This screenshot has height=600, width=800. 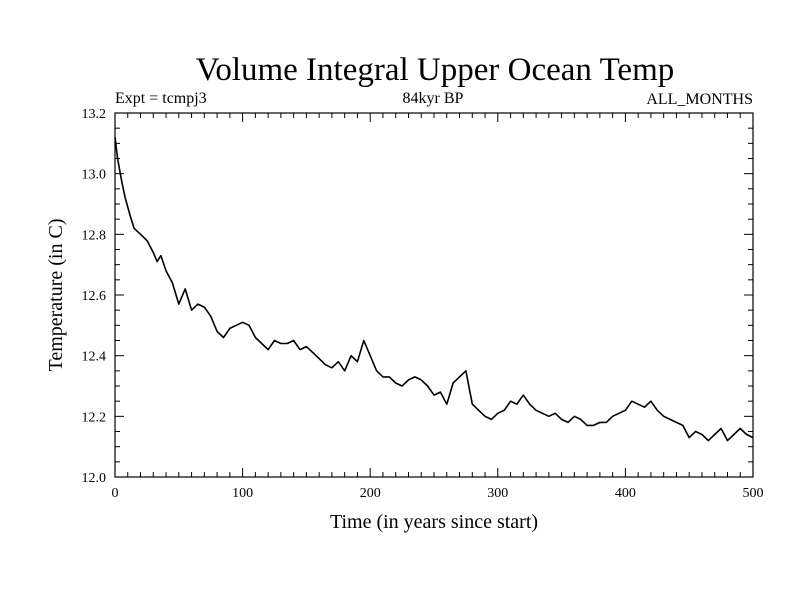 I want to click on y-axis-label: Temperature (in C), so click(x=56, y=295).